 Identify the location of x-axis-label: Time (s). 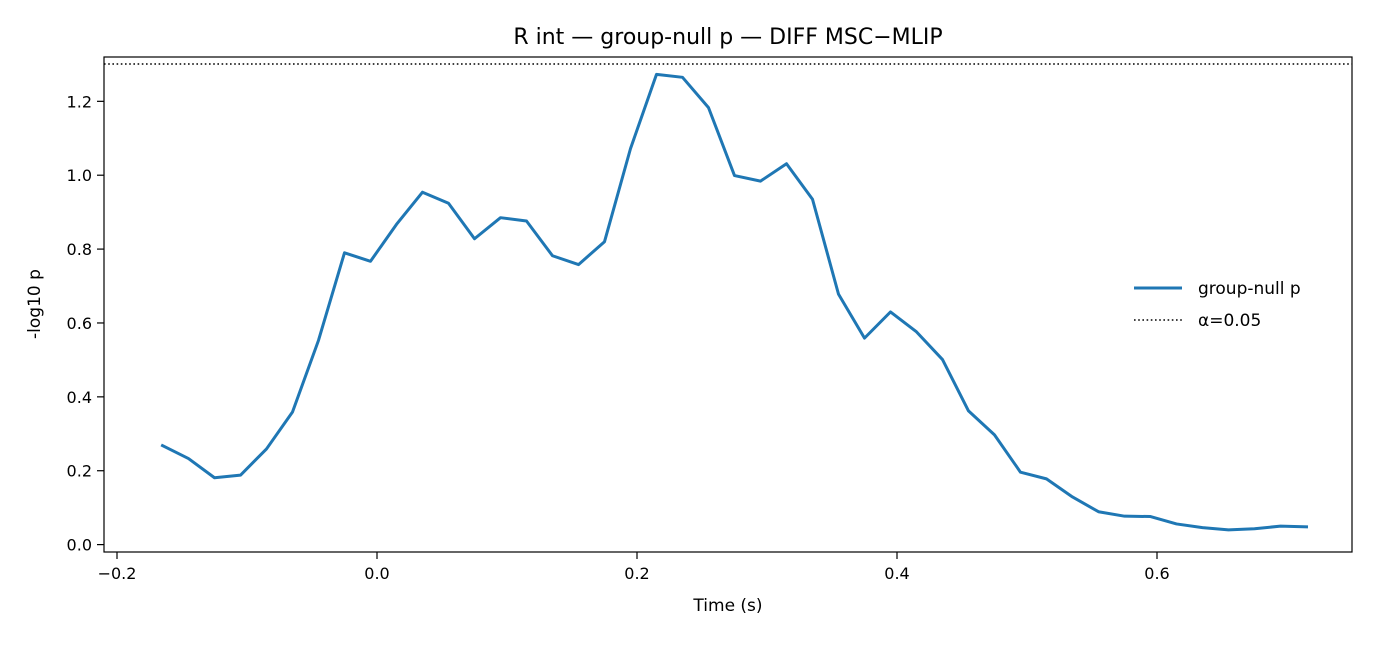
(727, 606).